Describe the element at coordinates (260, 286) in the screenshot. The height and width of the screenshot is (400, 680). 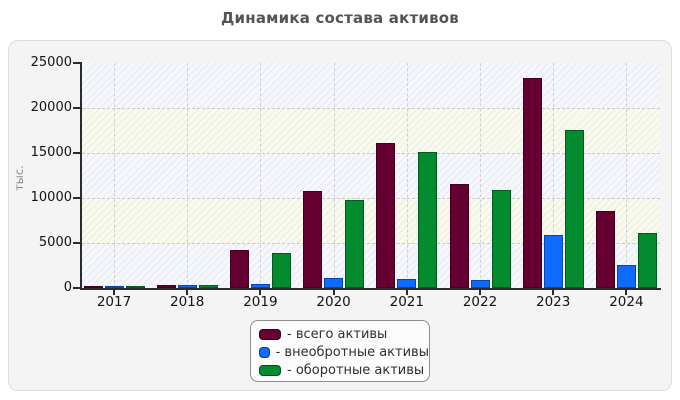
I see `bar-внеобротные-активы-2019` at that location.